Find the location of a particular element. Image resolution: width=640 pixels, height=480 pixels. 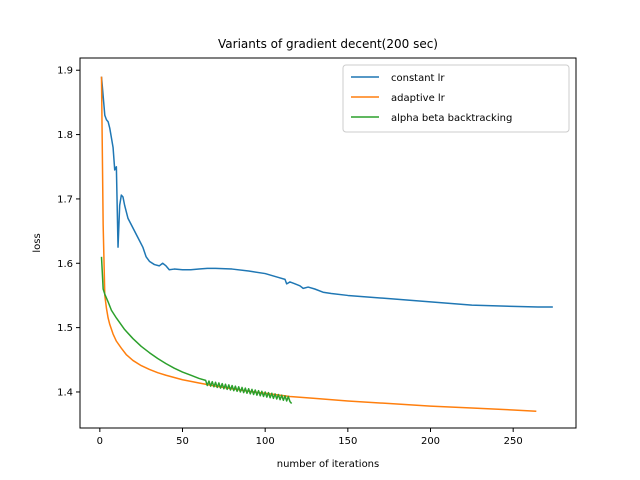

x-tick-label: 50 is located at coordinates (182, 441).